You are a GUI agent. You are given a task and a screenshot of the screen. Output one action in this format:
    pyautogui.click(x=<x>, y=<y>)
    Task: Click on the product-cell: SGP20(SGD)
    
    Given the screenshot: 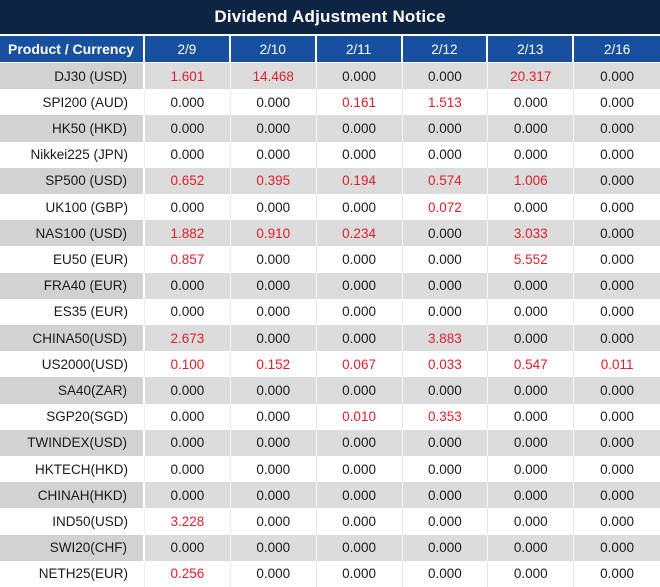 What is the action you would take?
    pyautogui.click(x=72, y=416)
    